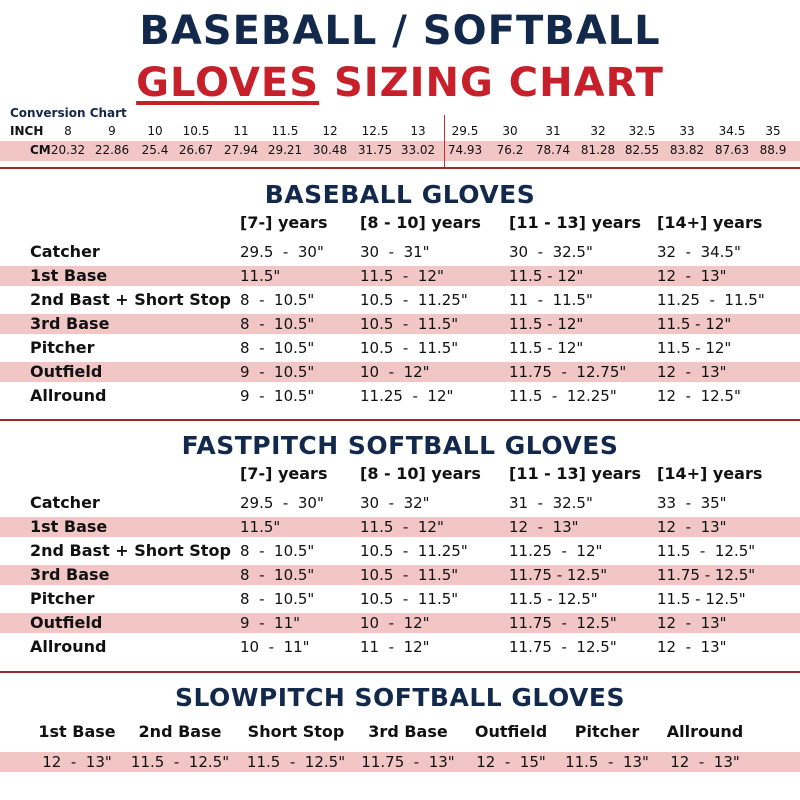 Image resolution: width=800 pixels, height=800 pixels. What do you see at coordinates (642, 150) in the screenshot?
I see `cm-value: 82.55` at bounding box center [642, 150].